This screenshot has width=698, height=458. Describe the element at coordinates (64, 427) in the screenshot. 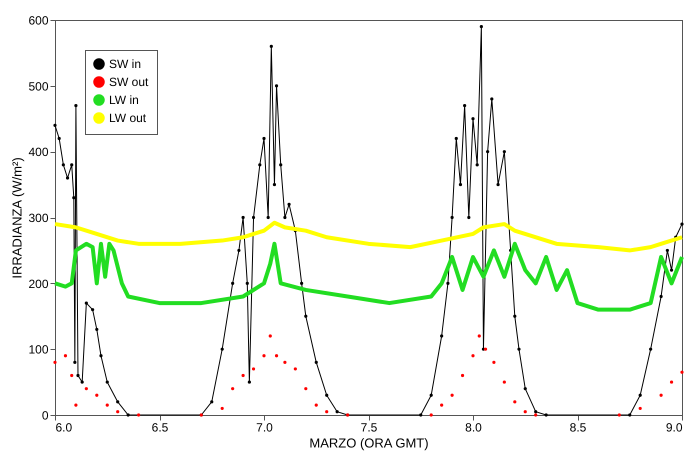

I see `x-tick-label: 6.0` at that location.